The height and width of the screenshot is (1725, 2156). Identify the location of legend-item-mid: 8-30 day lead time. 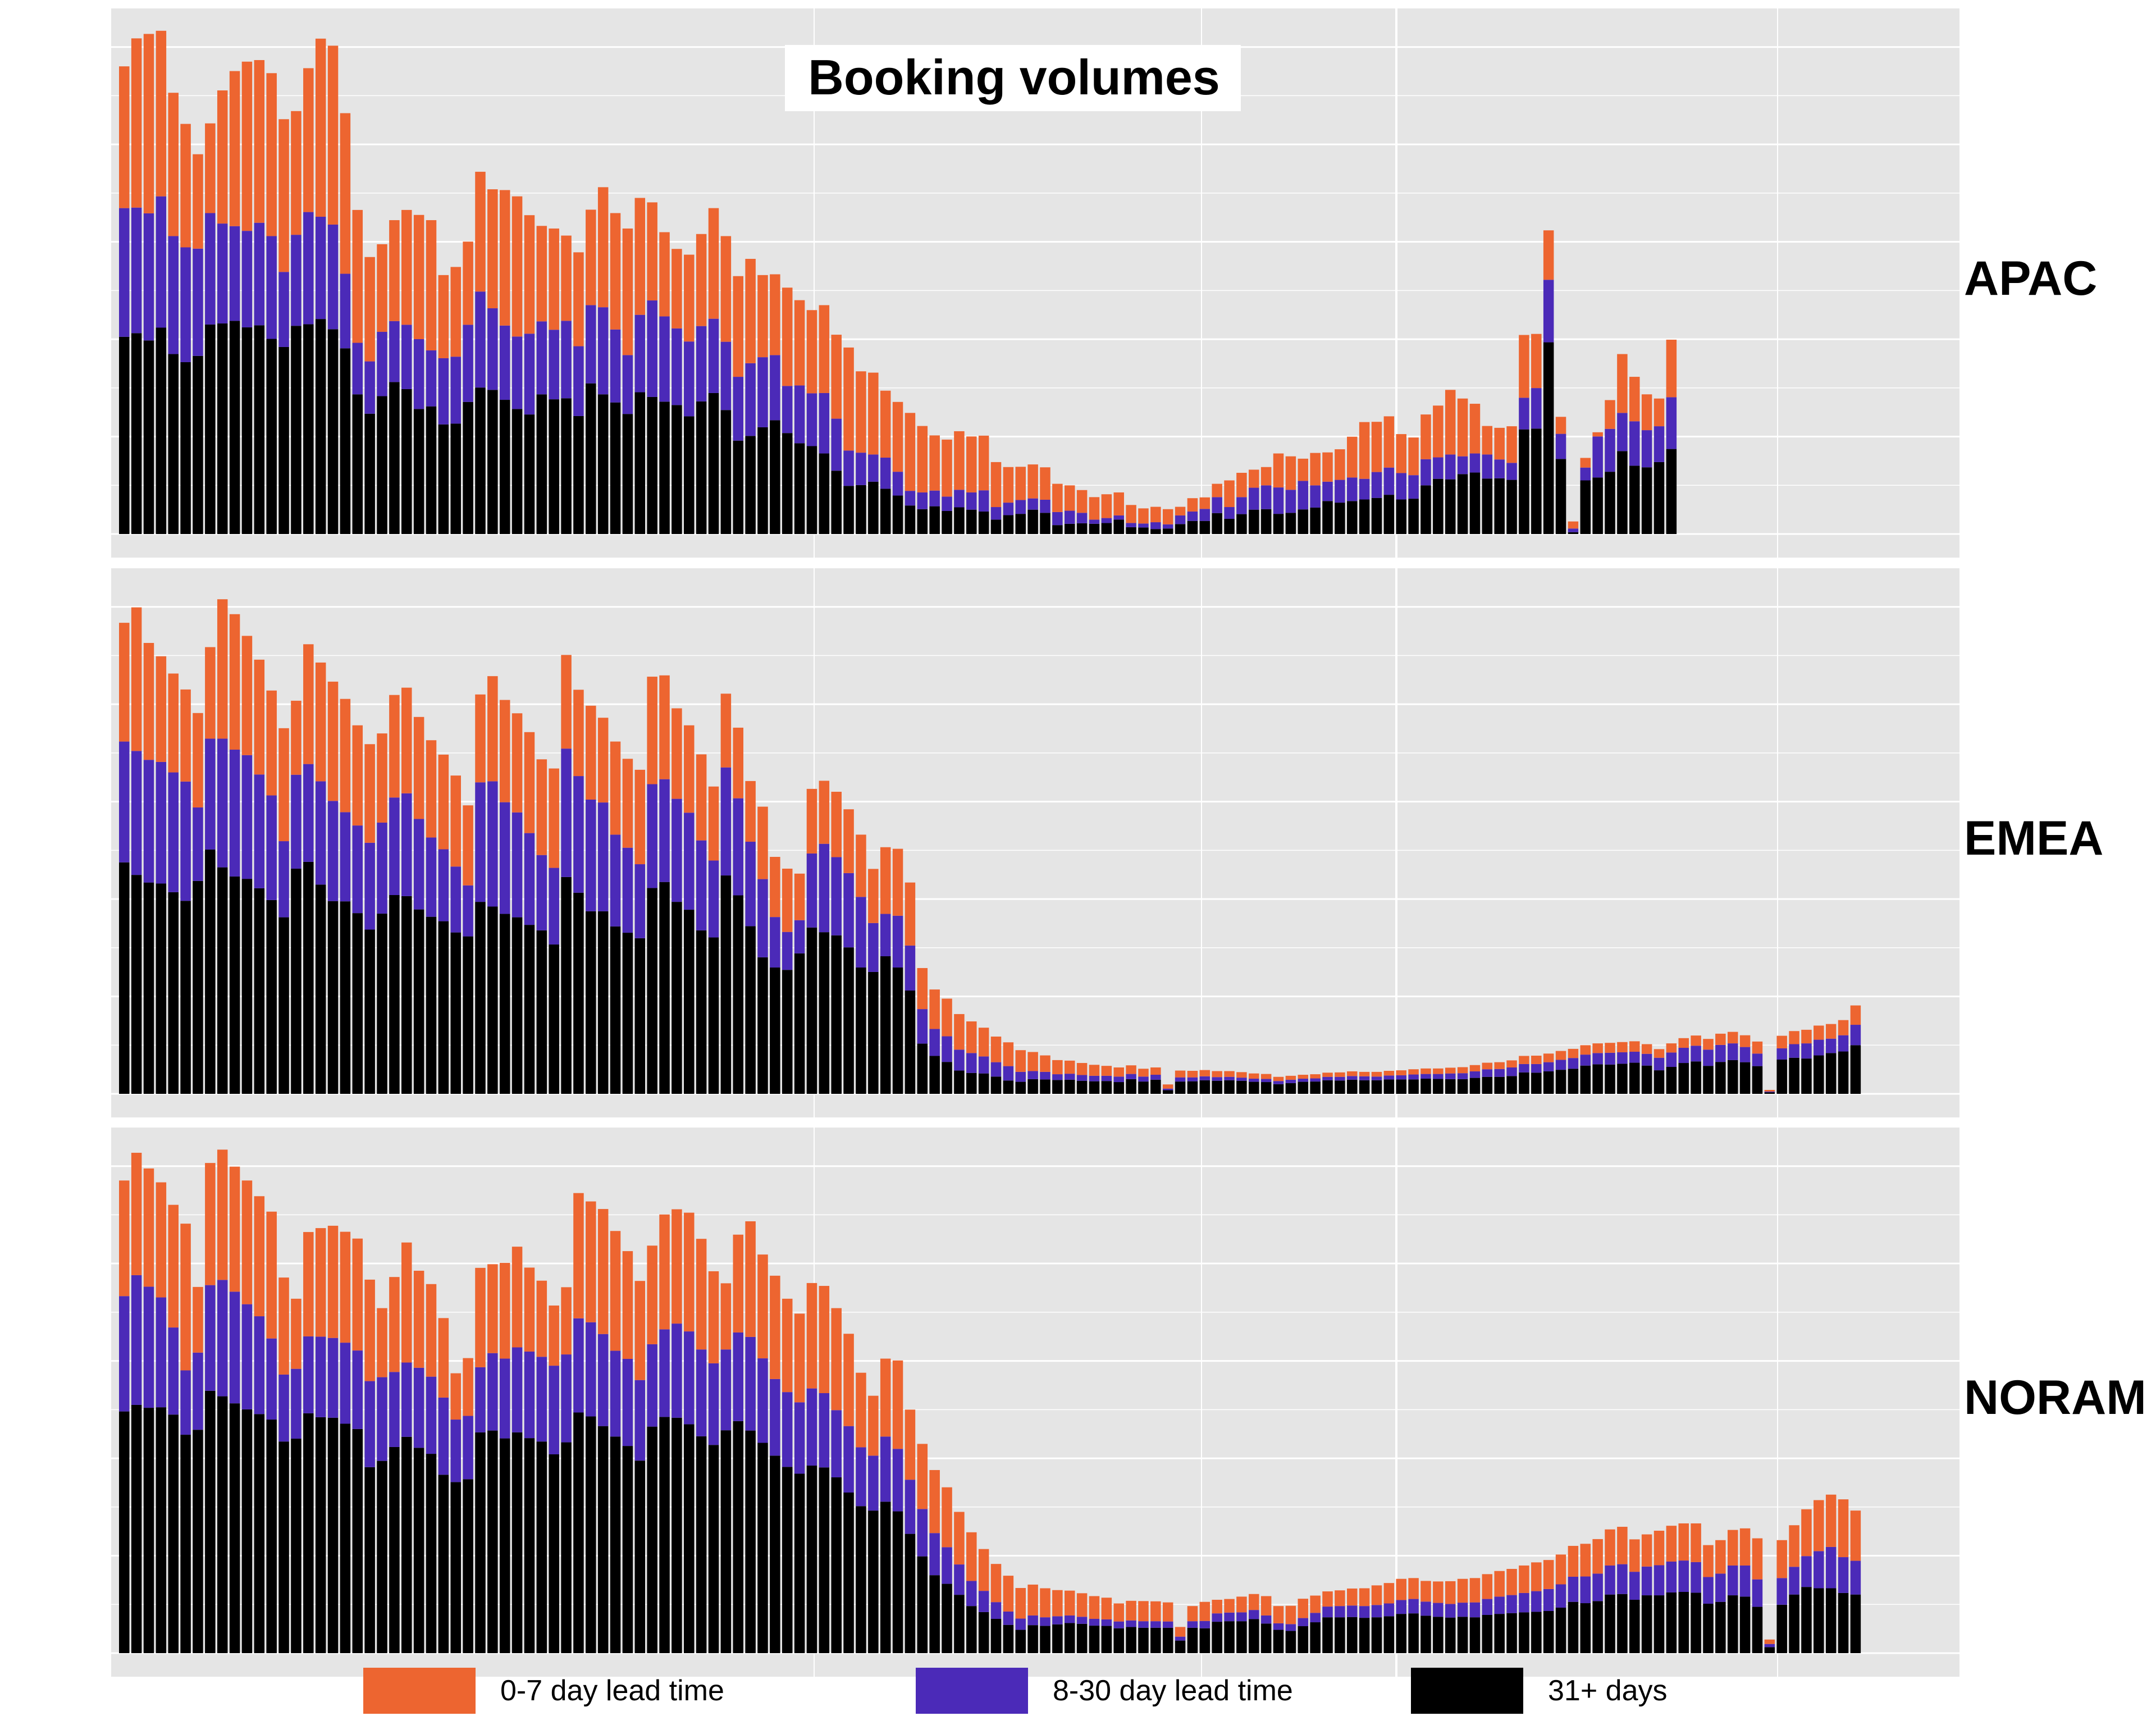
(1104, 1691).